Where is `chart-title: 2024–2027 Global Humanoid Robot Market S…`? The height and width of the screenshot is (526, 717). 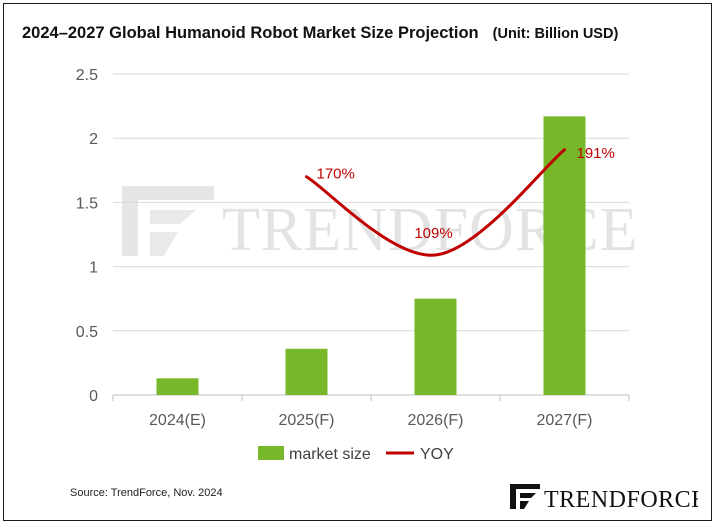 chart-title: 2024–2027 Global Humanoid Robot Market S… is located at coordinates (362, 33).